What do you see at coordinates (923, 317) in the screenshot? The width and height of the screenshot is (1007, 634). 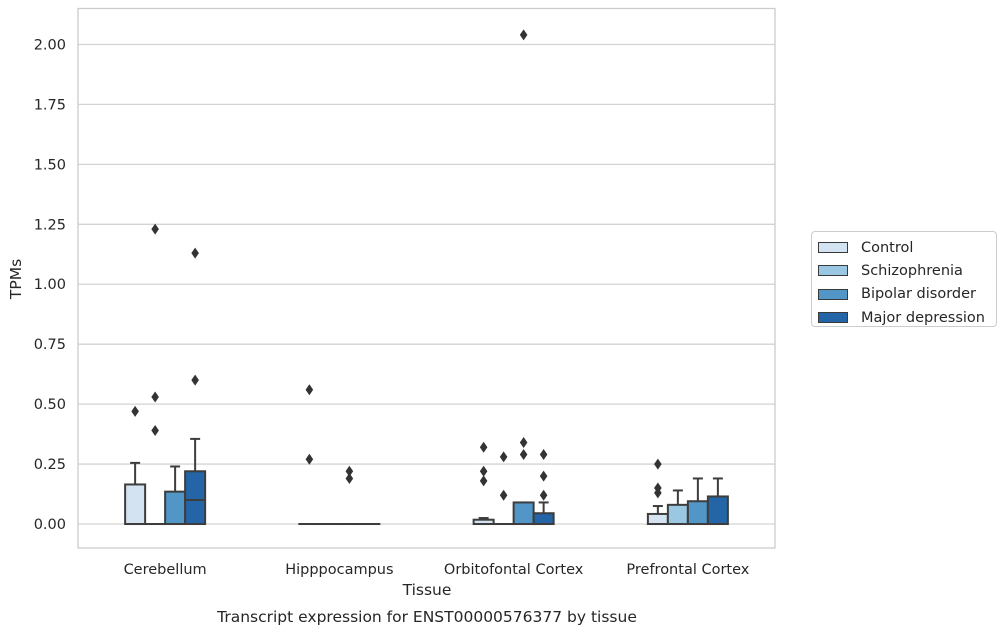 I see `legend-label: Major depression` at bounding box center [923, 317].